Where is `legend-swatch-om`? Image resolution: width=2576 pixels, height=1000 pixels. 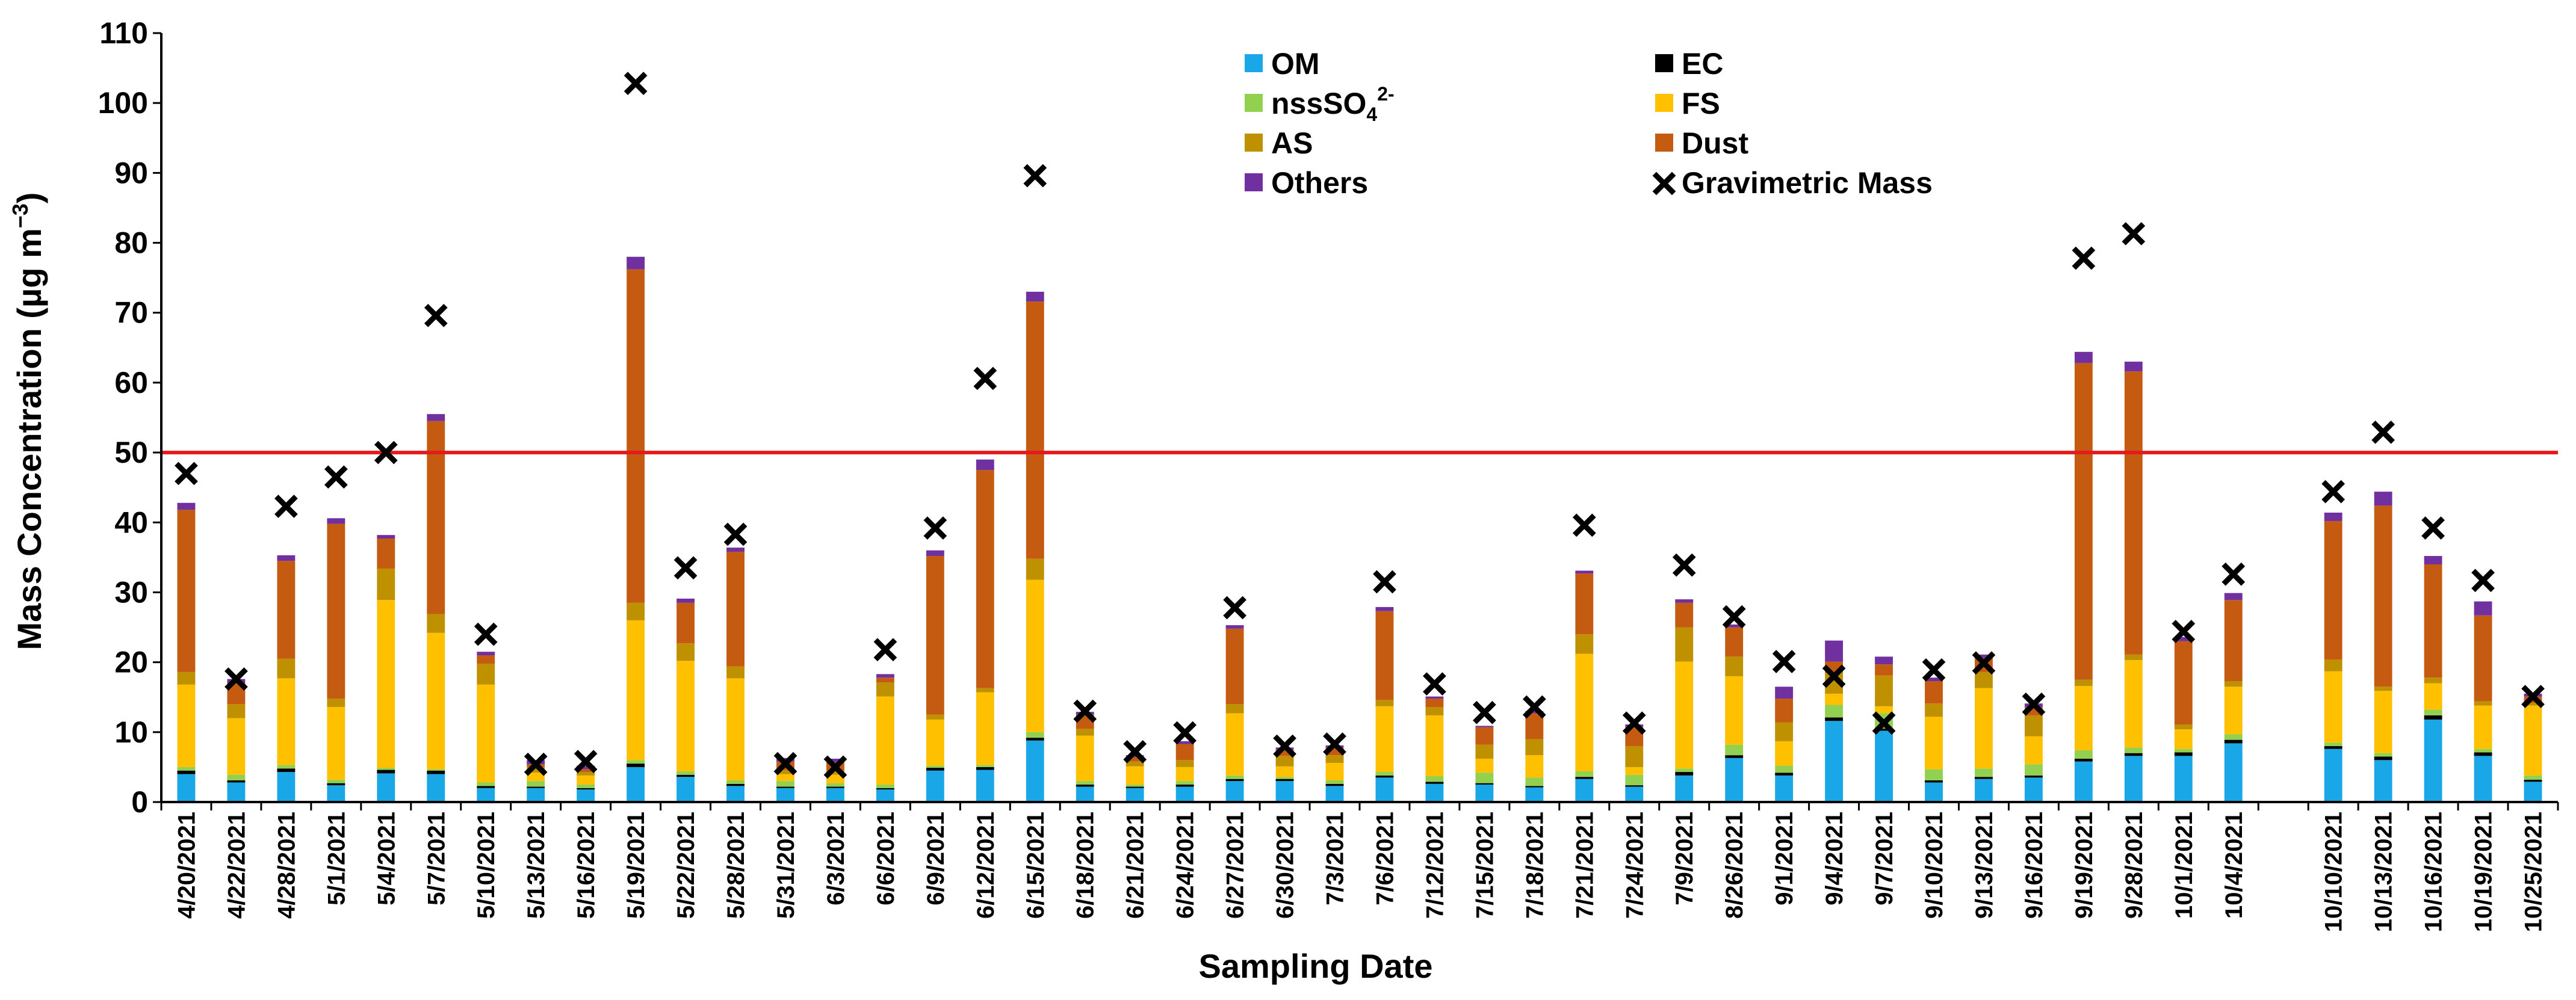 legend-swatch-om is located at coordinates (1254, 63).